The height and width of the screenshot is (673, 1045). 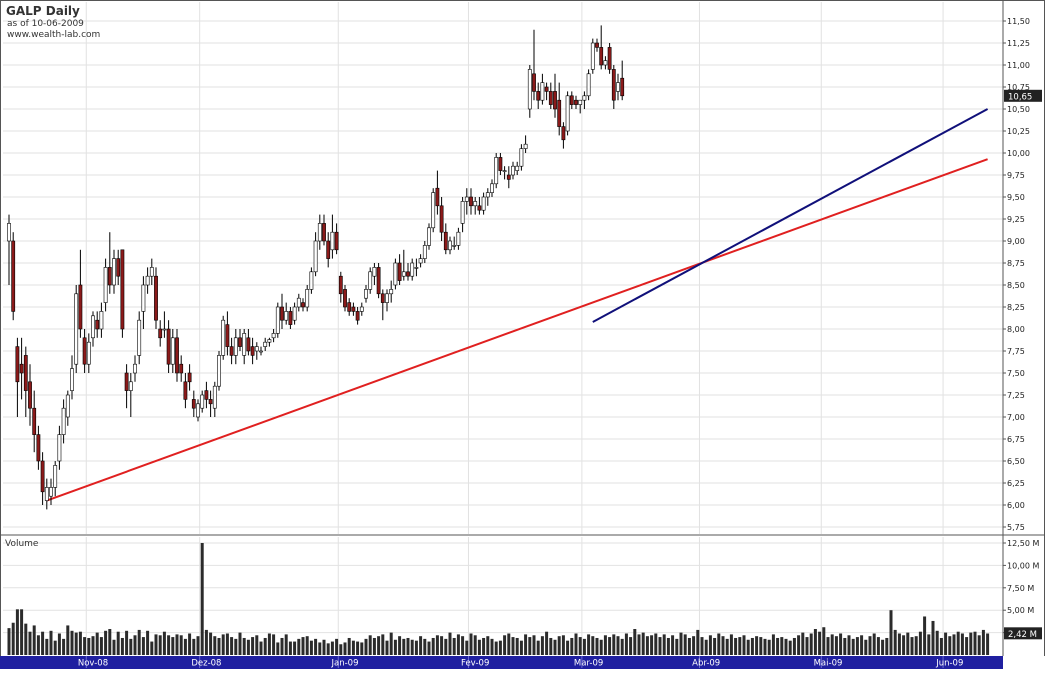 What do you see at coordinates (1024, 662) in the screenshot?
I see `date-axis-corner` at bounding box center [1024, 662].